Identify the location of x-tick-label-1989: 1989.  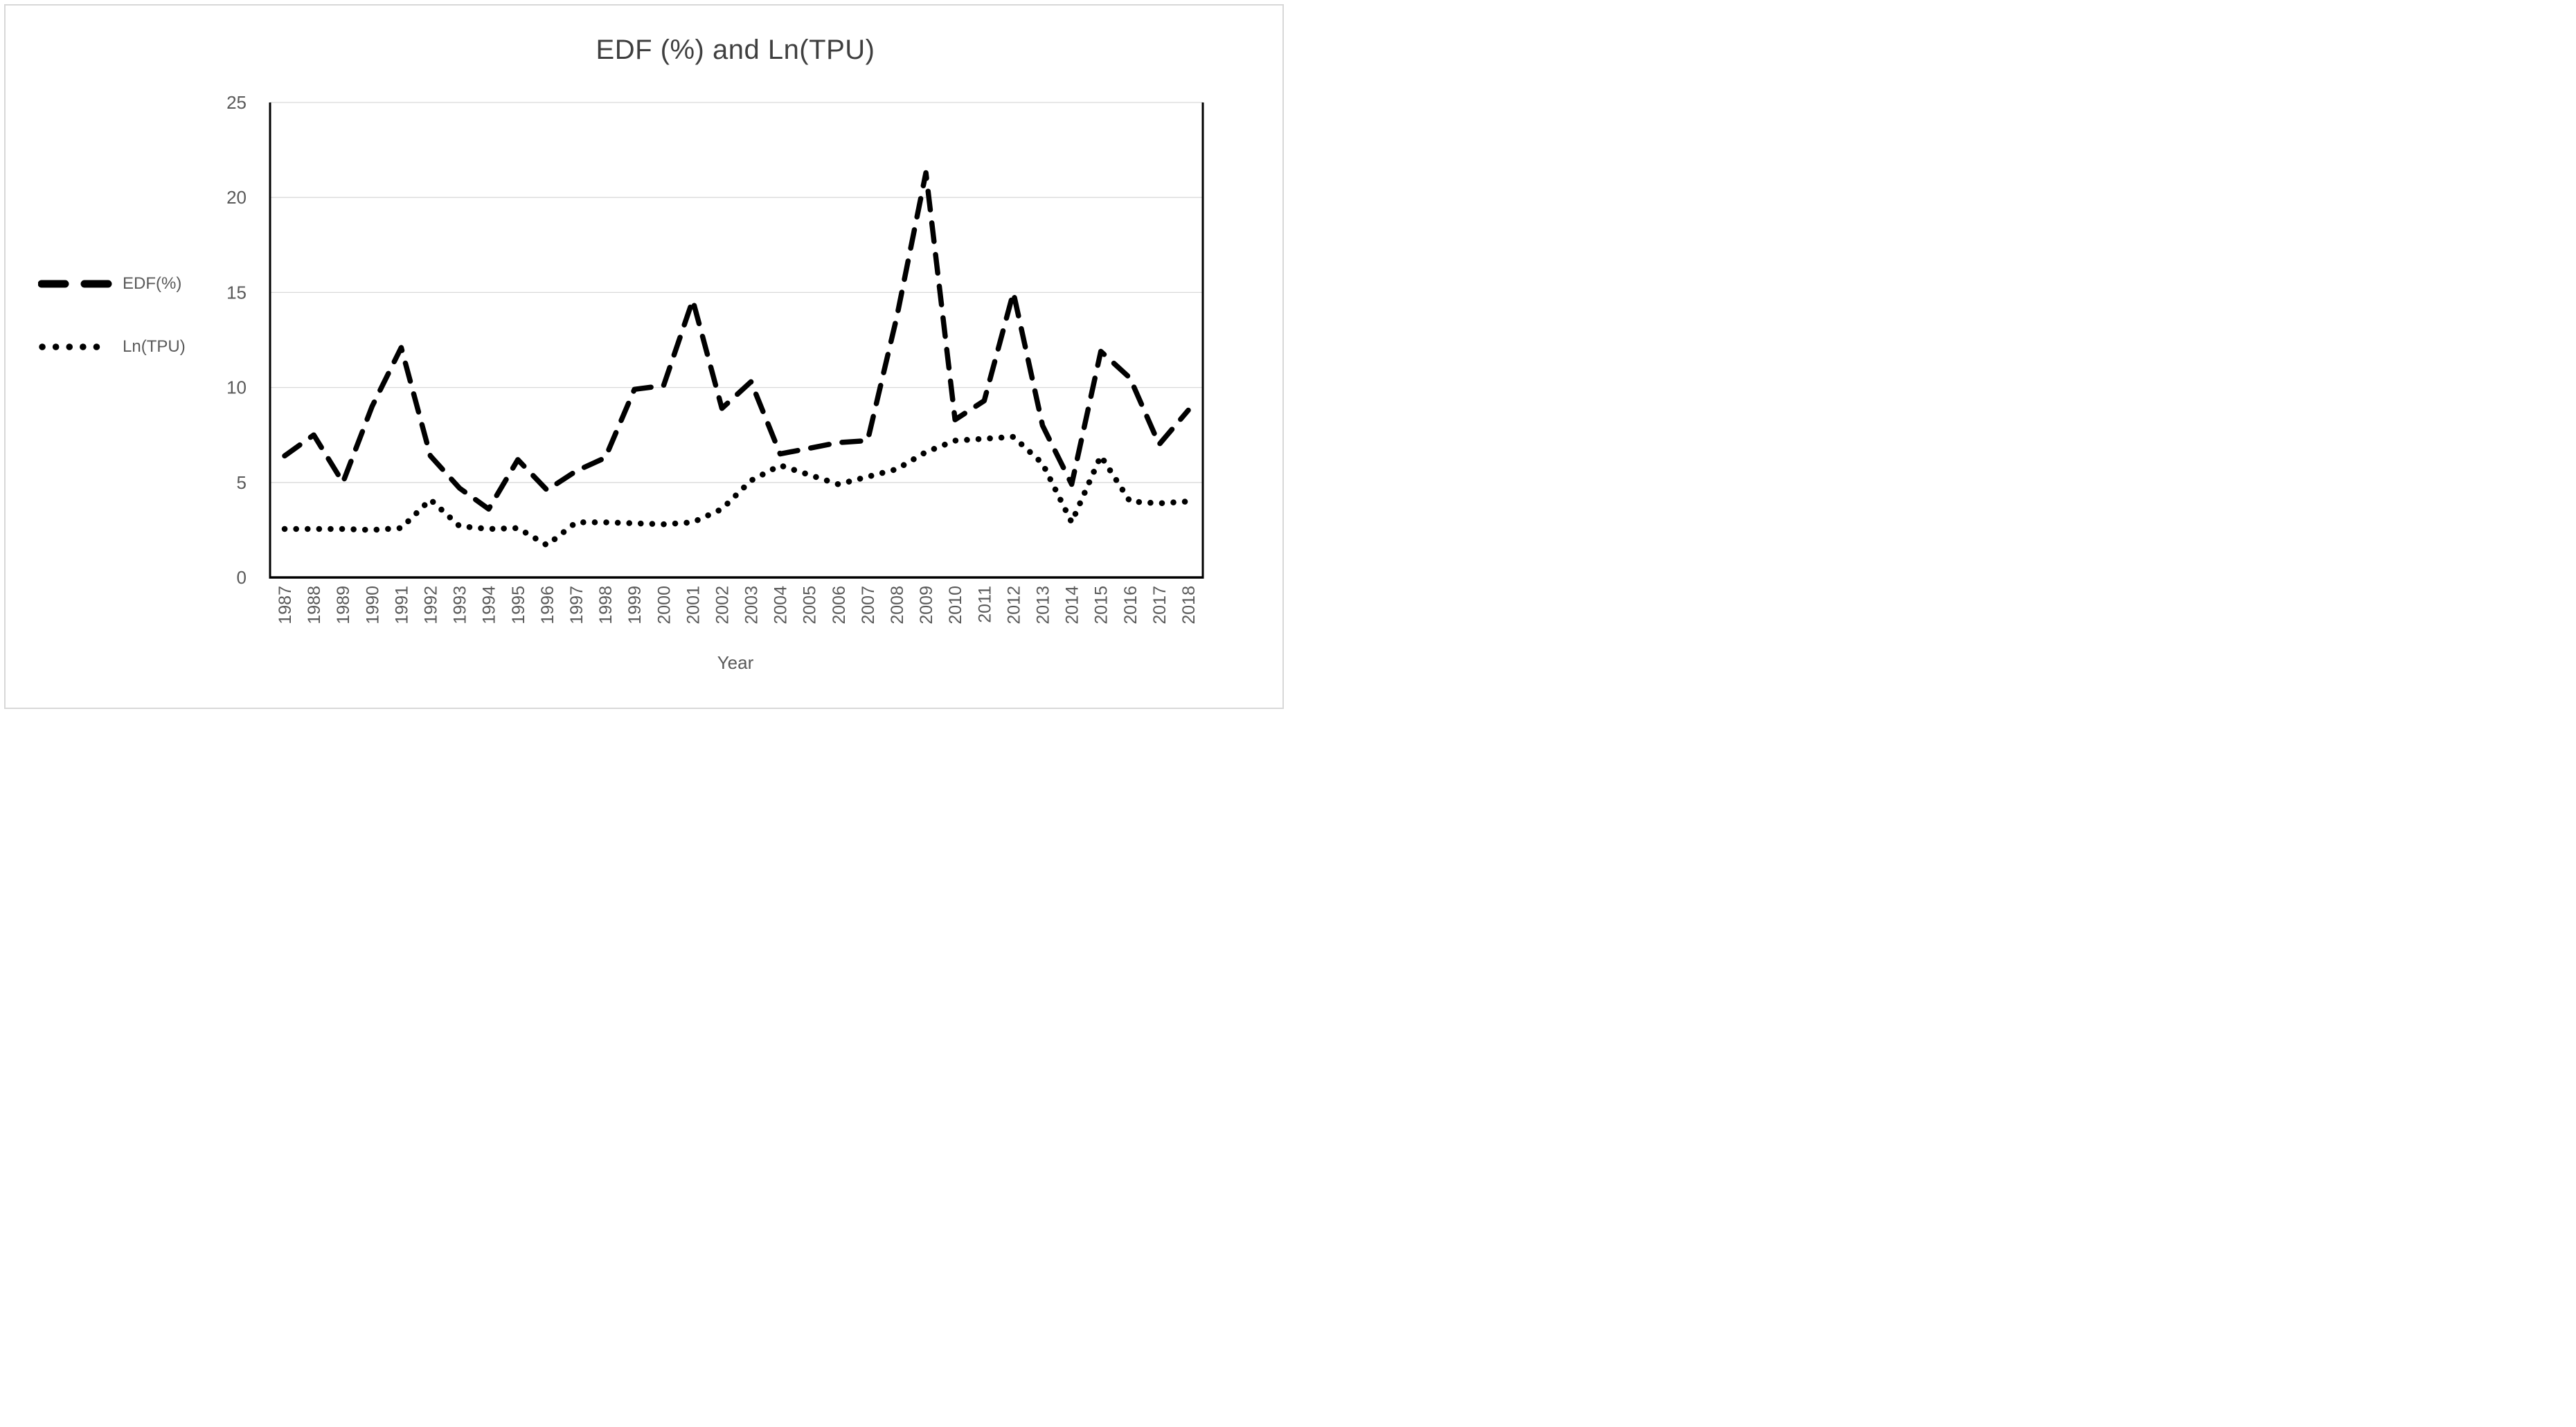
(344, 605).